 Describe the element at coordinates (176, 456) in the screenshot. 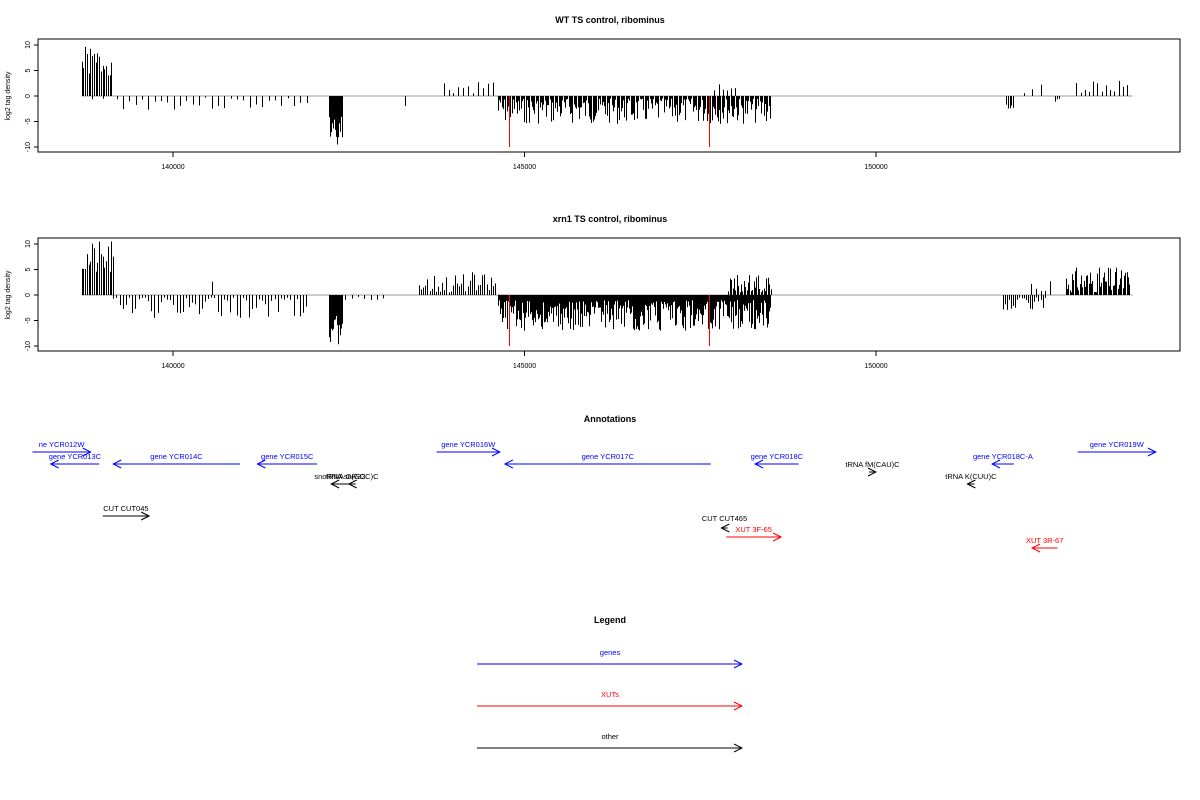

I see `feature-label-gene: gene YCR014C` at that location.